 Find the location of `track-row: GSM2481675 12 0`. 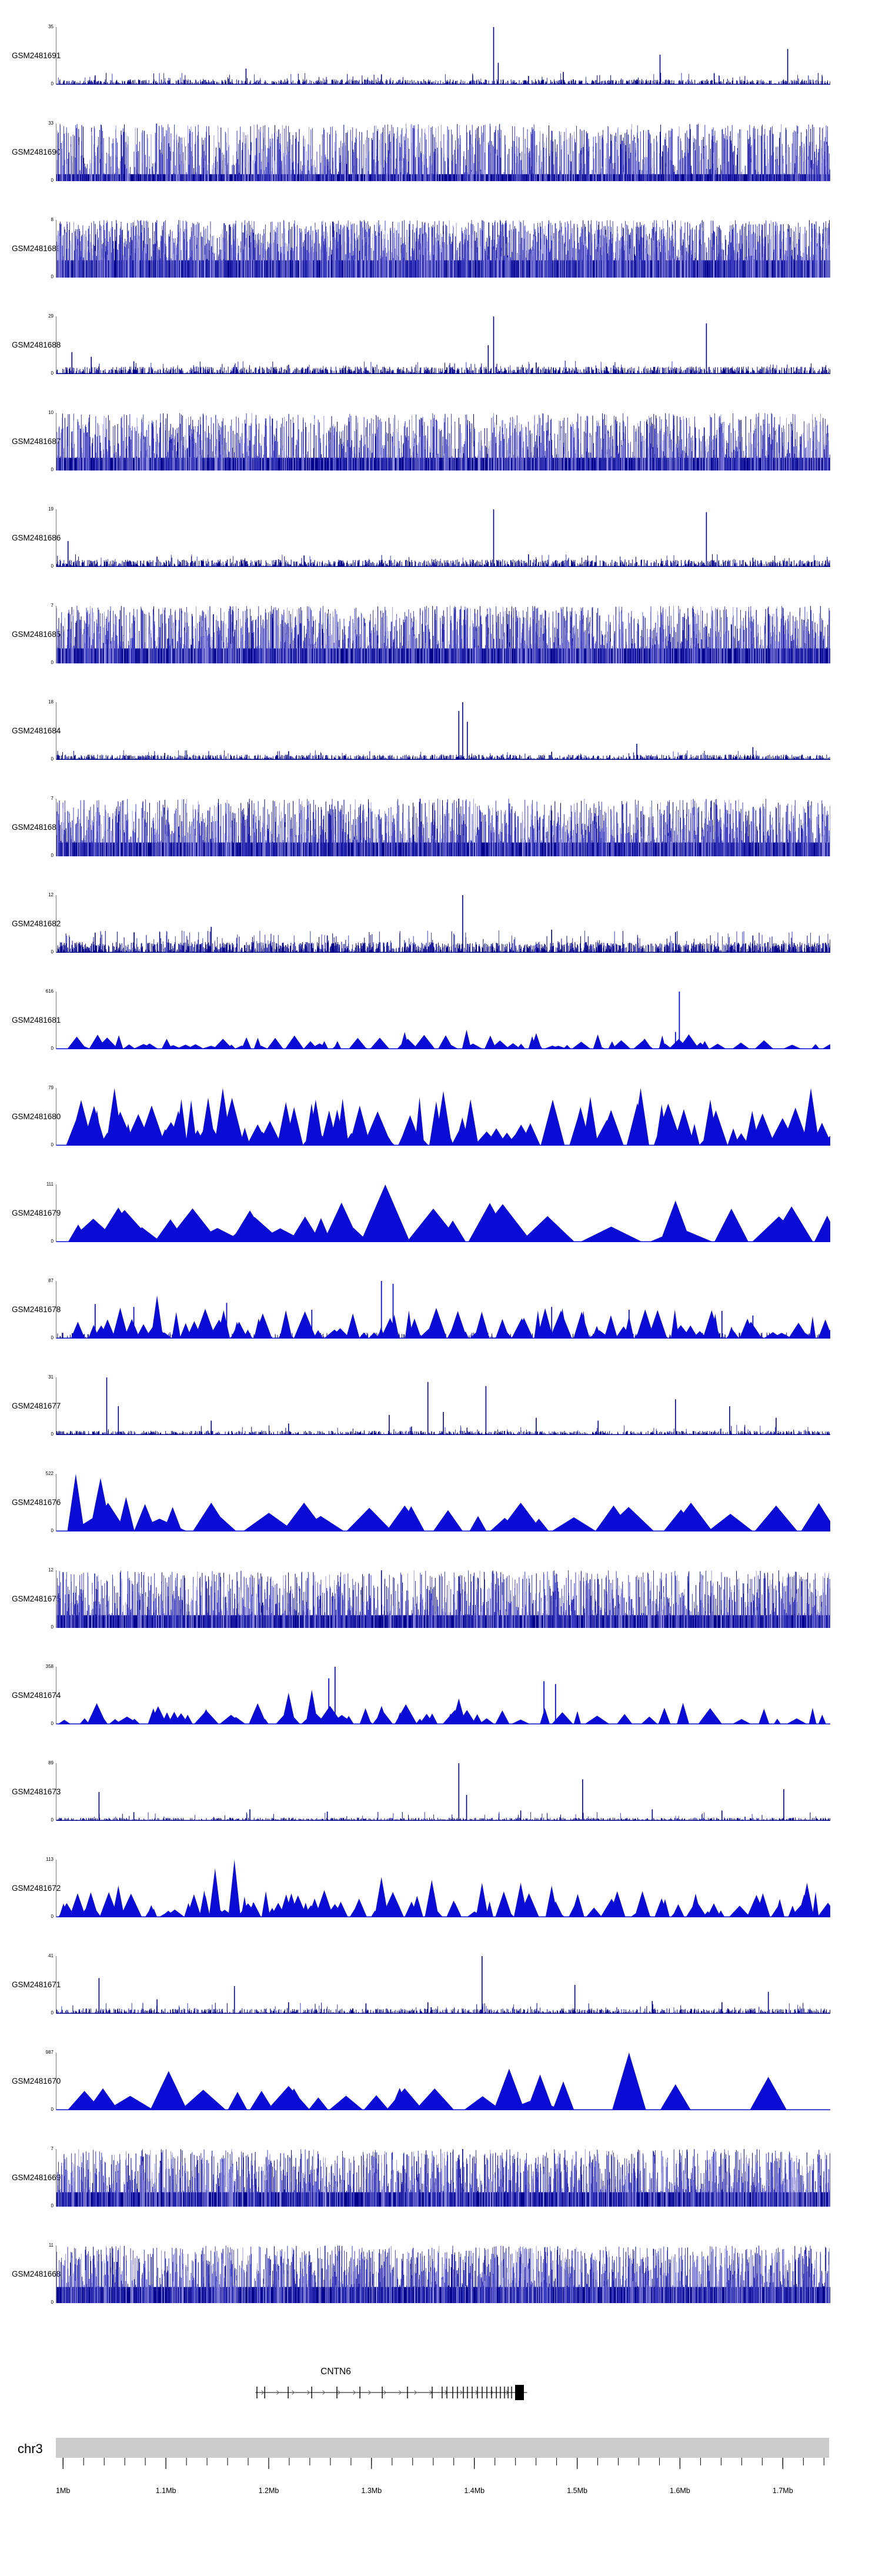

track-row: GSM2481675 12 0 is located at coordinates (441, 1612).